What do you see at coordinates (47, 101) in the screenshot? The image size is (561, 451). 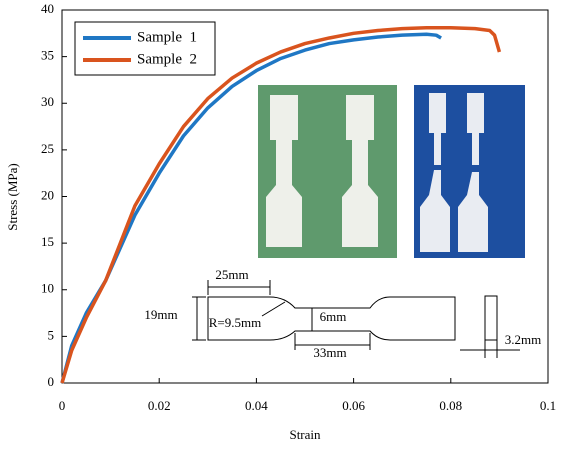 I see `y-tick-label: 30` at bounding box center [47, 101].